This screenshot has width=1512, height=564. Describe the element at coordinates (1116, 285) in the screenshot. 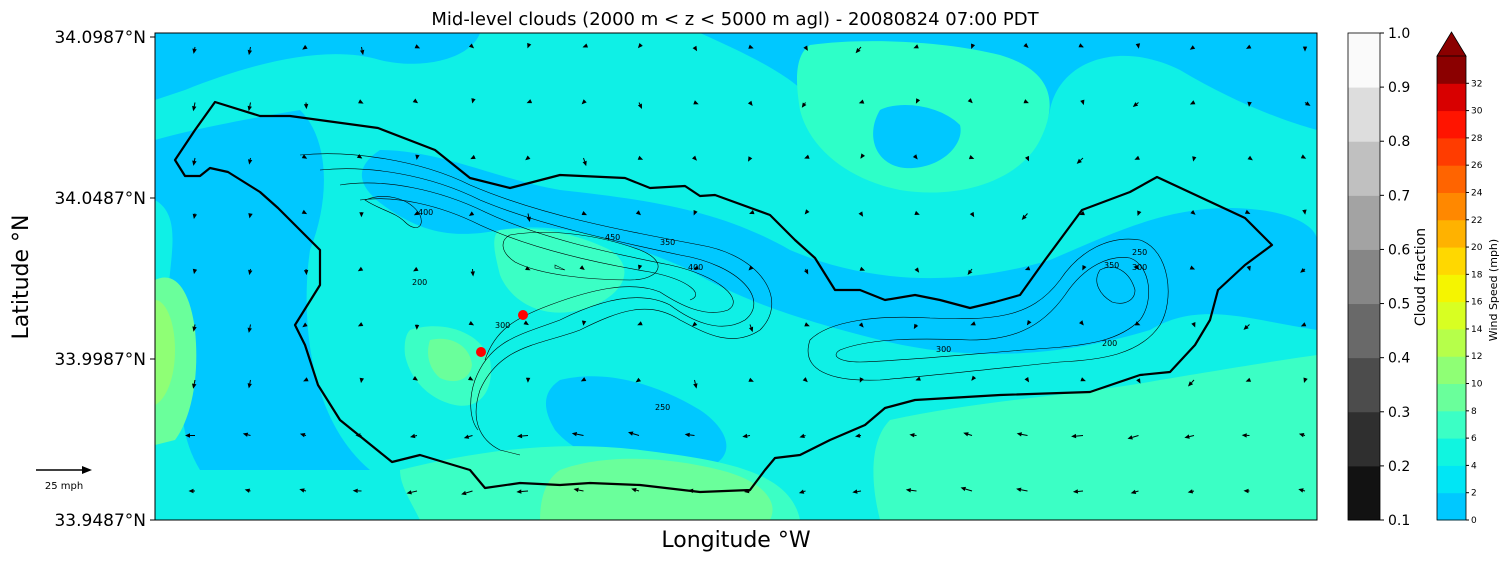

I see `contour-line-350-east` at that location.